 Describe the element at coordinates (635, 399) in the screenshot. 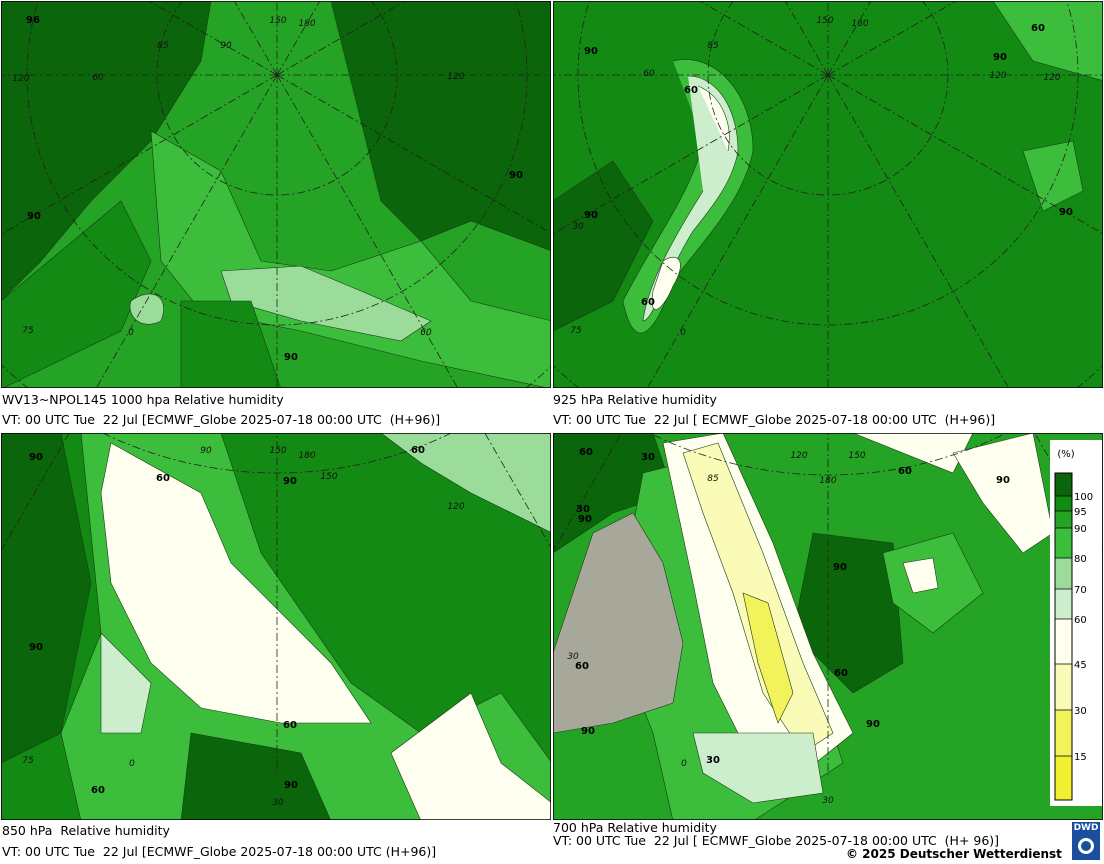

I see `panel-caption: 925 hPa Relative humidity` at that location.